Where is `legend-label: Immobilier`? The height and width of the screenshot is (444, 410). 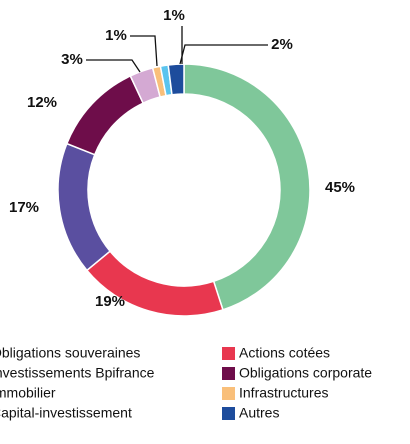 legend-label: Immobilier is located at coordinates (28, 393).